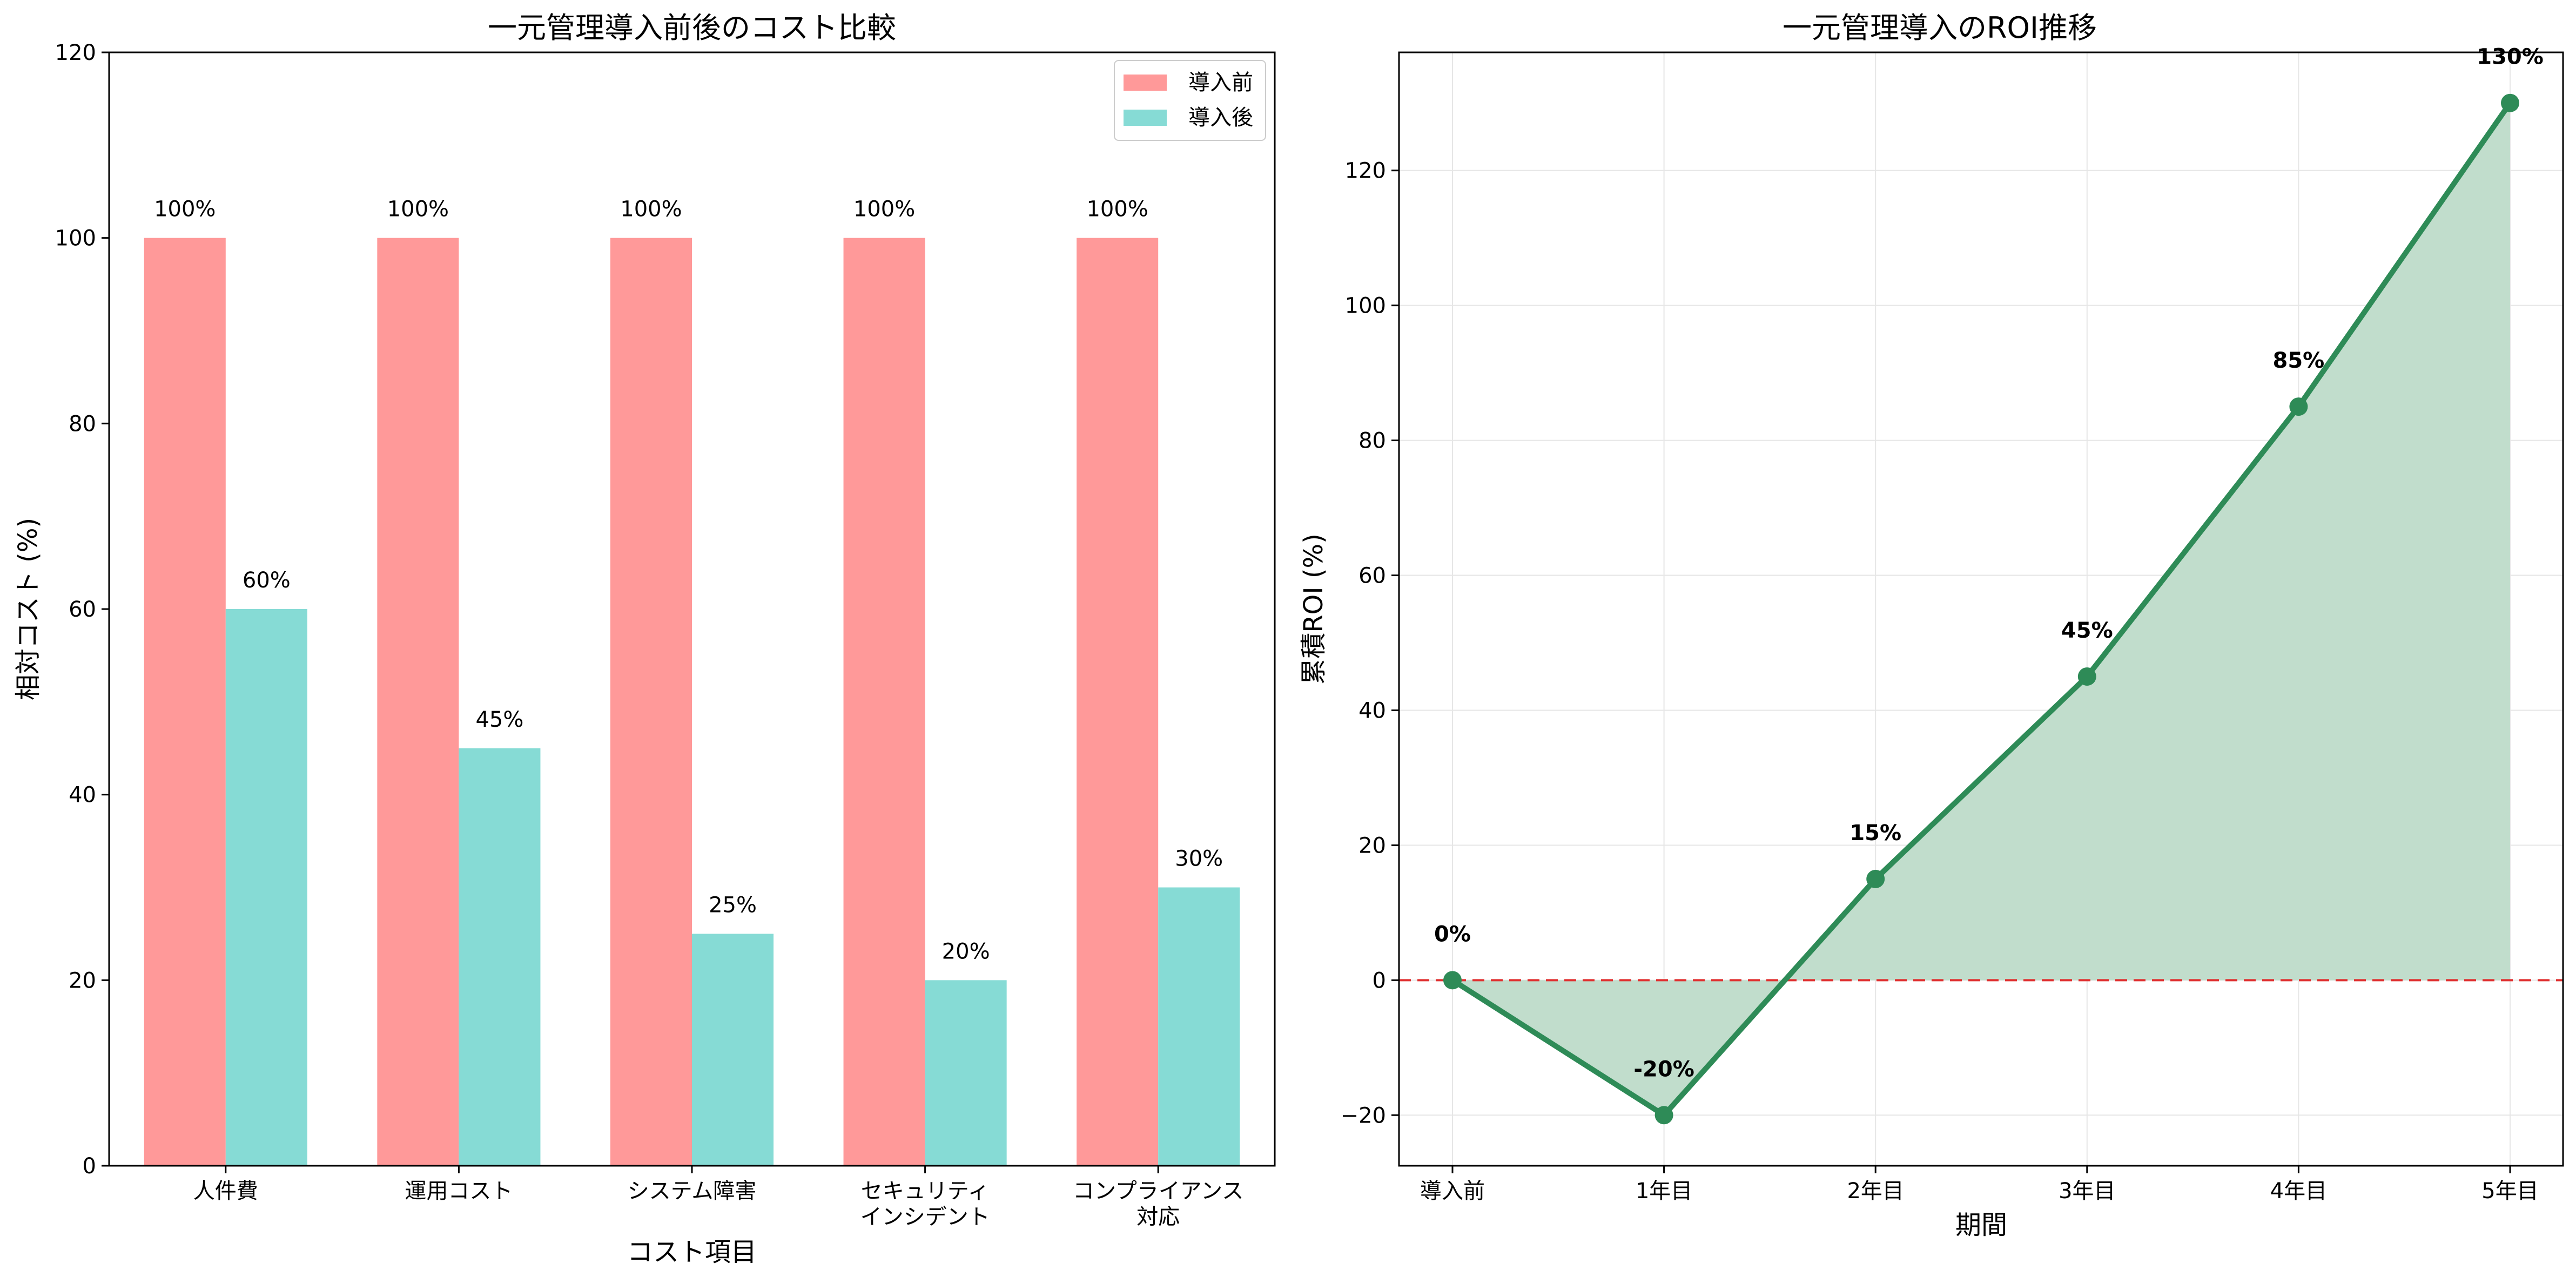  I want to click on x-tick-label: 2年目, so click(1875, 1191).